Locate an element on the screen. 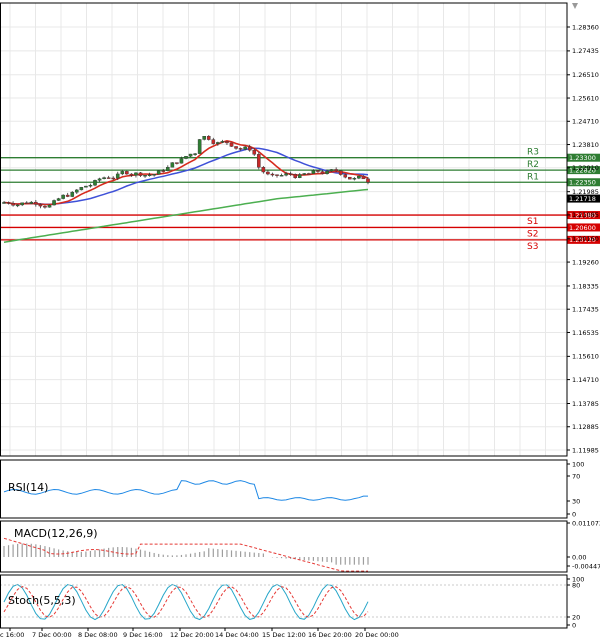  time-tick-label: c 16:00 is located at coordinates (12, 635).